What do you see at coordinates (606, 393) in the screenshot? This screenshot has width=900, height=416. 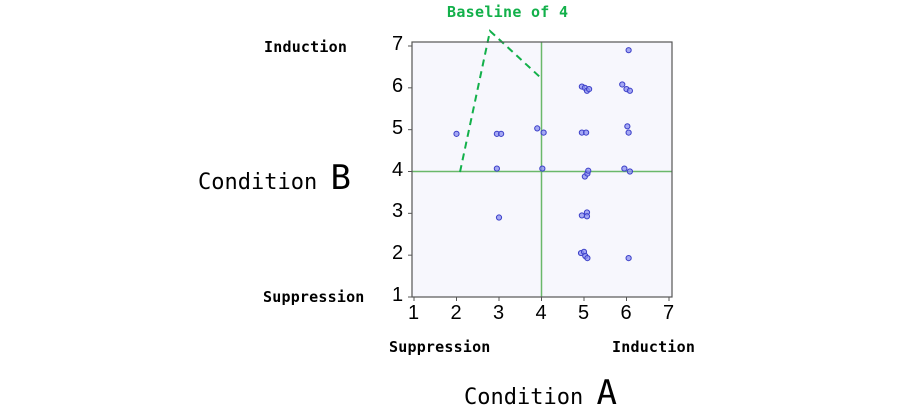 I see `x-axis-title-letter: A` at bounding box center [606, 393].